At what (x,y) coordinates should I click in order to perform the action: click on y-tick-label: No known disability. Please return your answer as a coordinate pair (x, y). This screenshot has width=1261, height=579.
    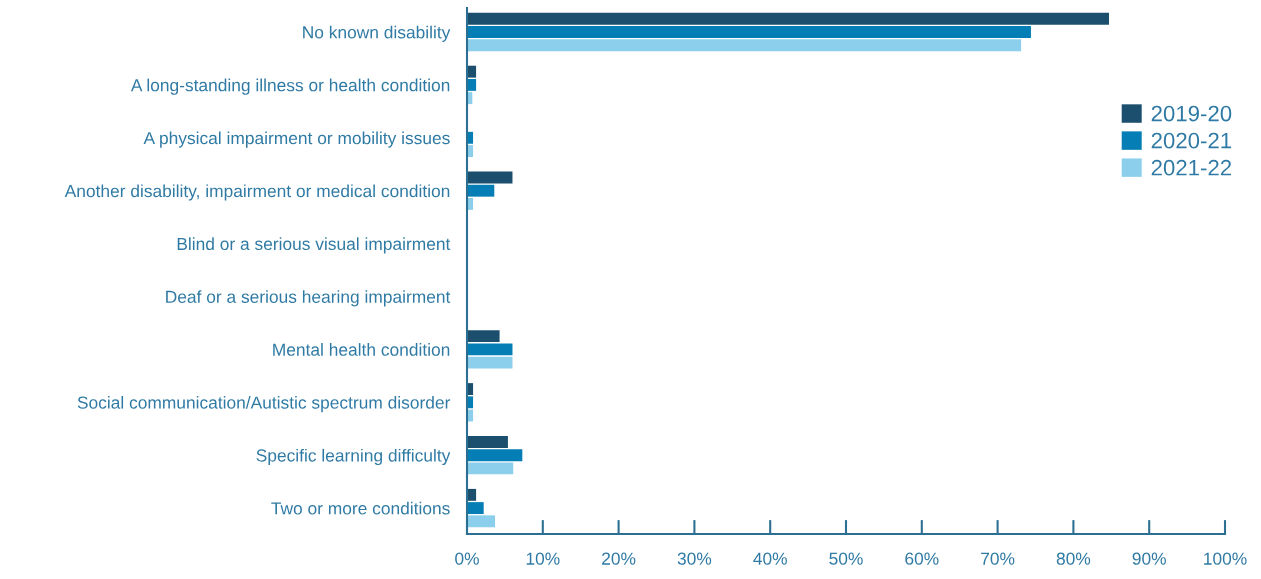
    Looking at the image, I should click on (377, 33).